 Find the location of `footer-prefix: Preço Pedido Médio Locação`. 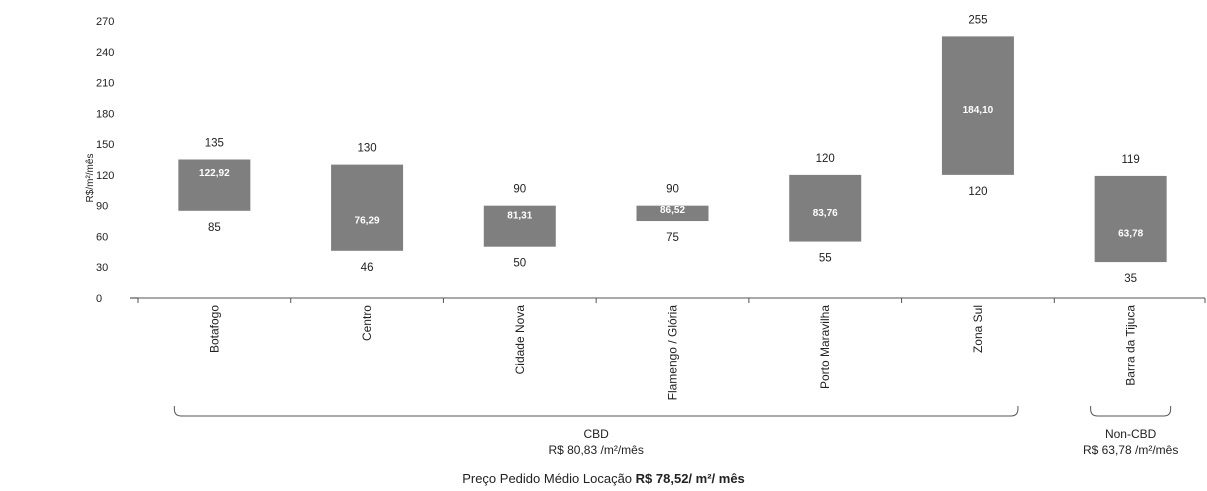

footer-prefix: Preço Pedido Médio Locação is located at coordinates (549, 478).